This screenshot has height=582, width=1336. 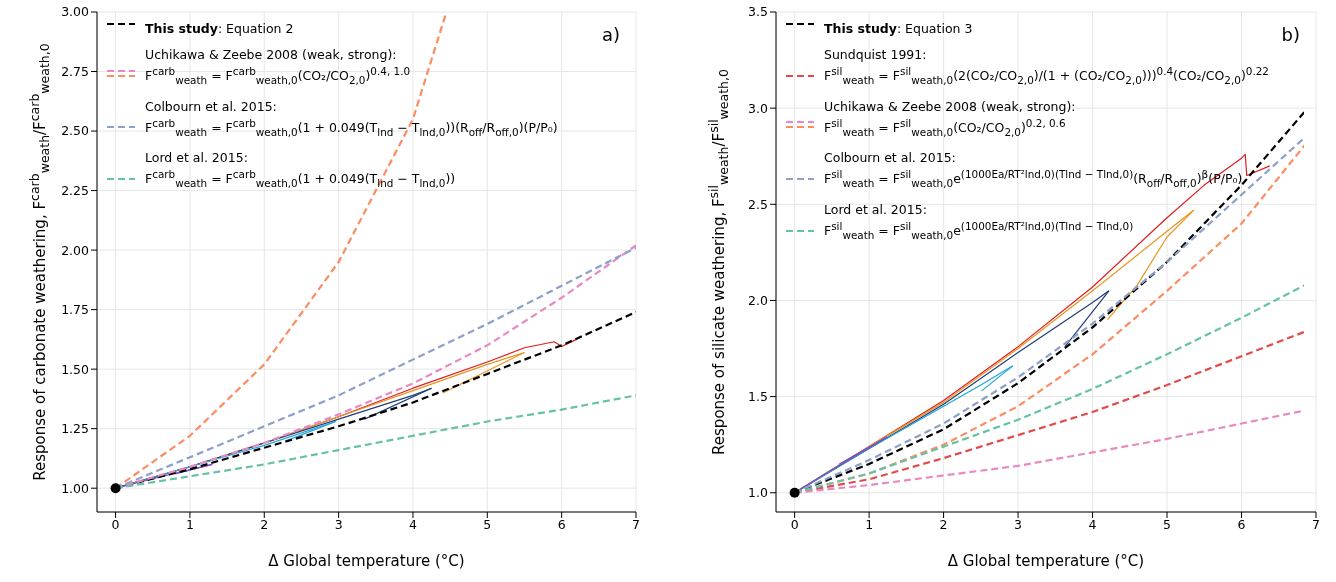 I want to click on annotation: b), so click(x=1290, y=34).